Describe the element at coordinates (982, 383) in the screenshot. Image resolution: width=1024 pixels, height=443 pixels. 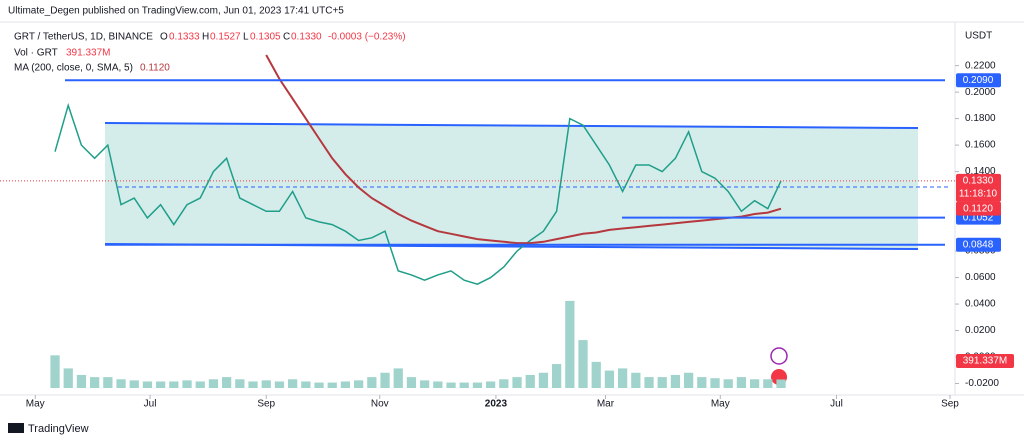
I see `y-tick-label: -0.0200` at that location.